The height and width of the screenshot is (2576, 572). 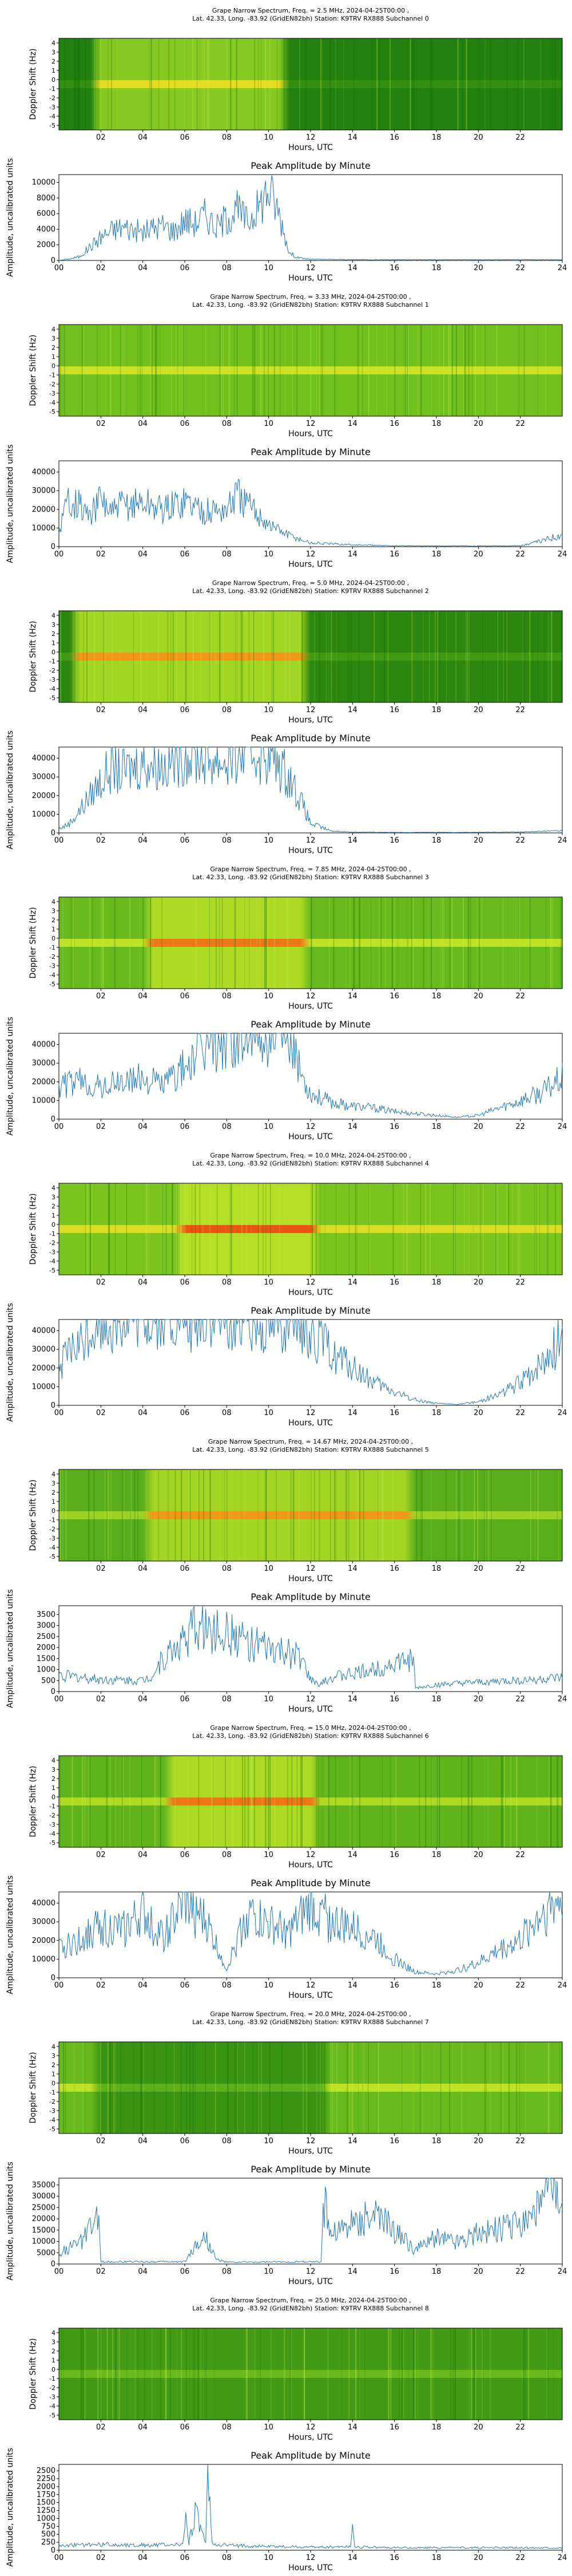 I want to click on amplitude-xtick-label: 12, so click(x=311, y=1985).